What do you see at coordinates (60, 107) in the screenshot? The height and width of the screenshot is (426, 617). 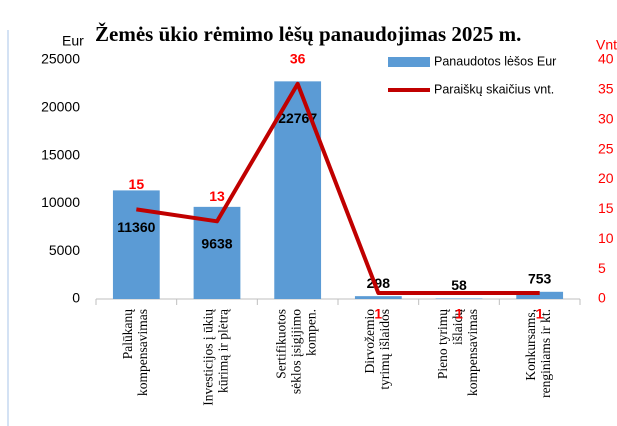 I see `y-tick-label: 20000` at bounding box center [60, 107].